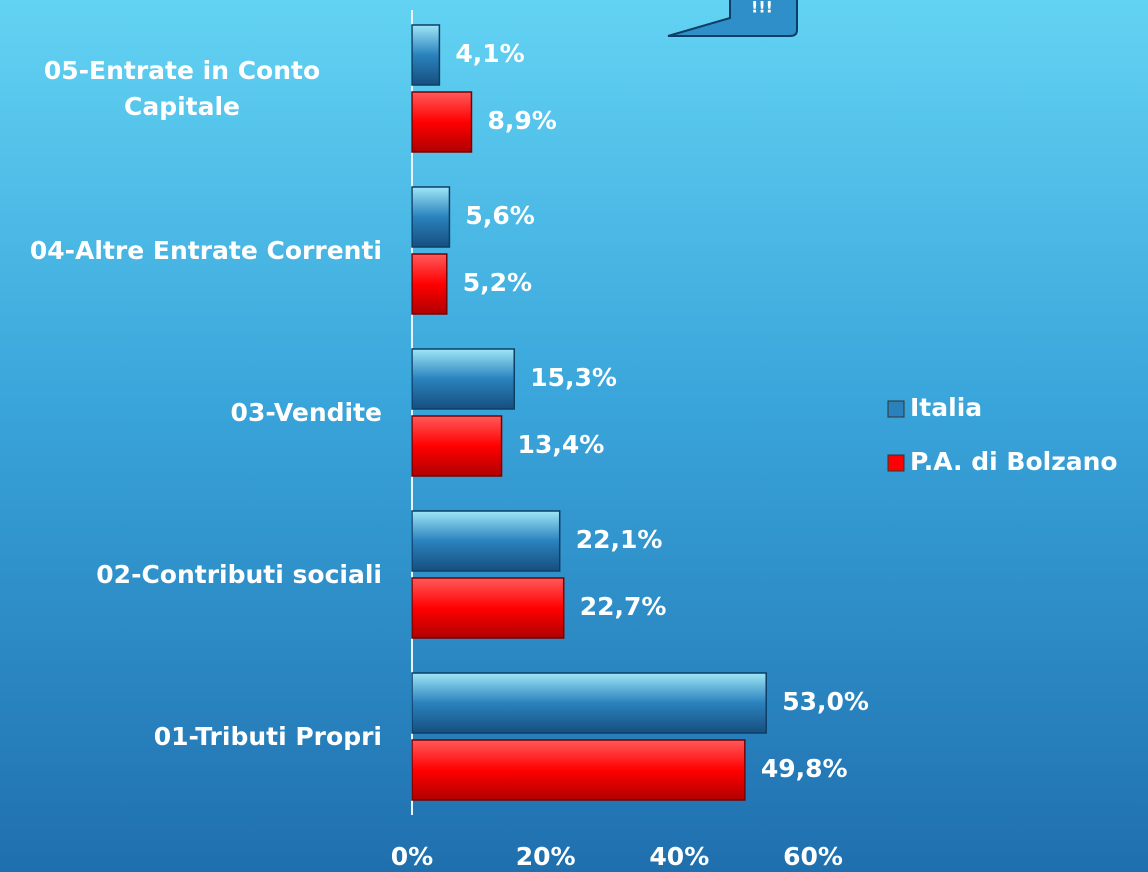 This screenshot has width=1148, height=872. Describe the element at coordinates (561, 444) in the screenshot. I see `data-label: 13,4%` at that location.